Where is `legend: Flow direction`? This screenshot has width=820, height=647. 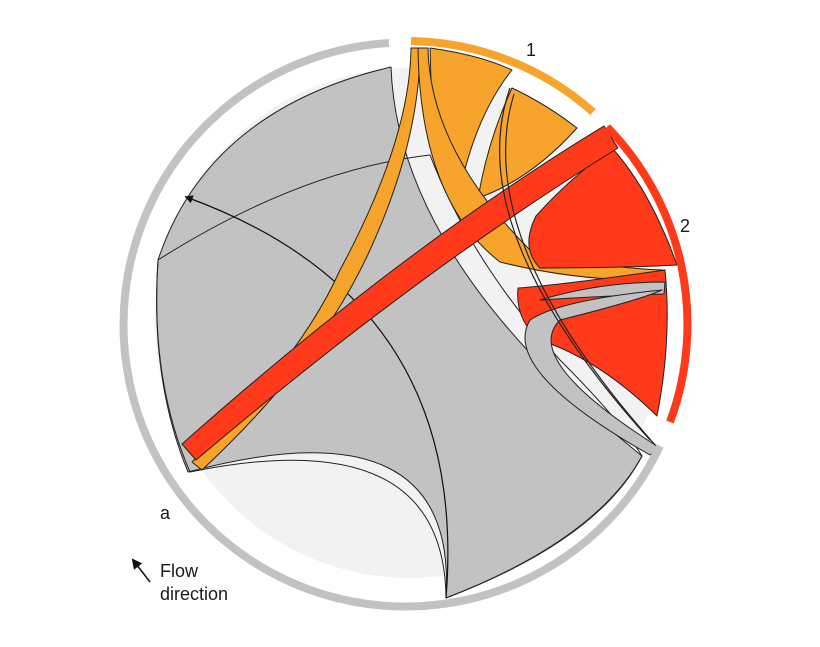
legend: Flow direction is located at coordinates (179, 581).